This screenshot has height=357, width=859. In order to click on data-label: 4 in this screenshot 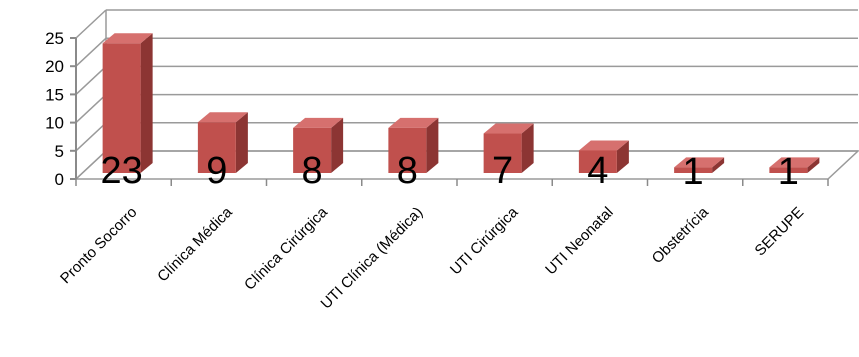, I will do `click(597, 171)`.